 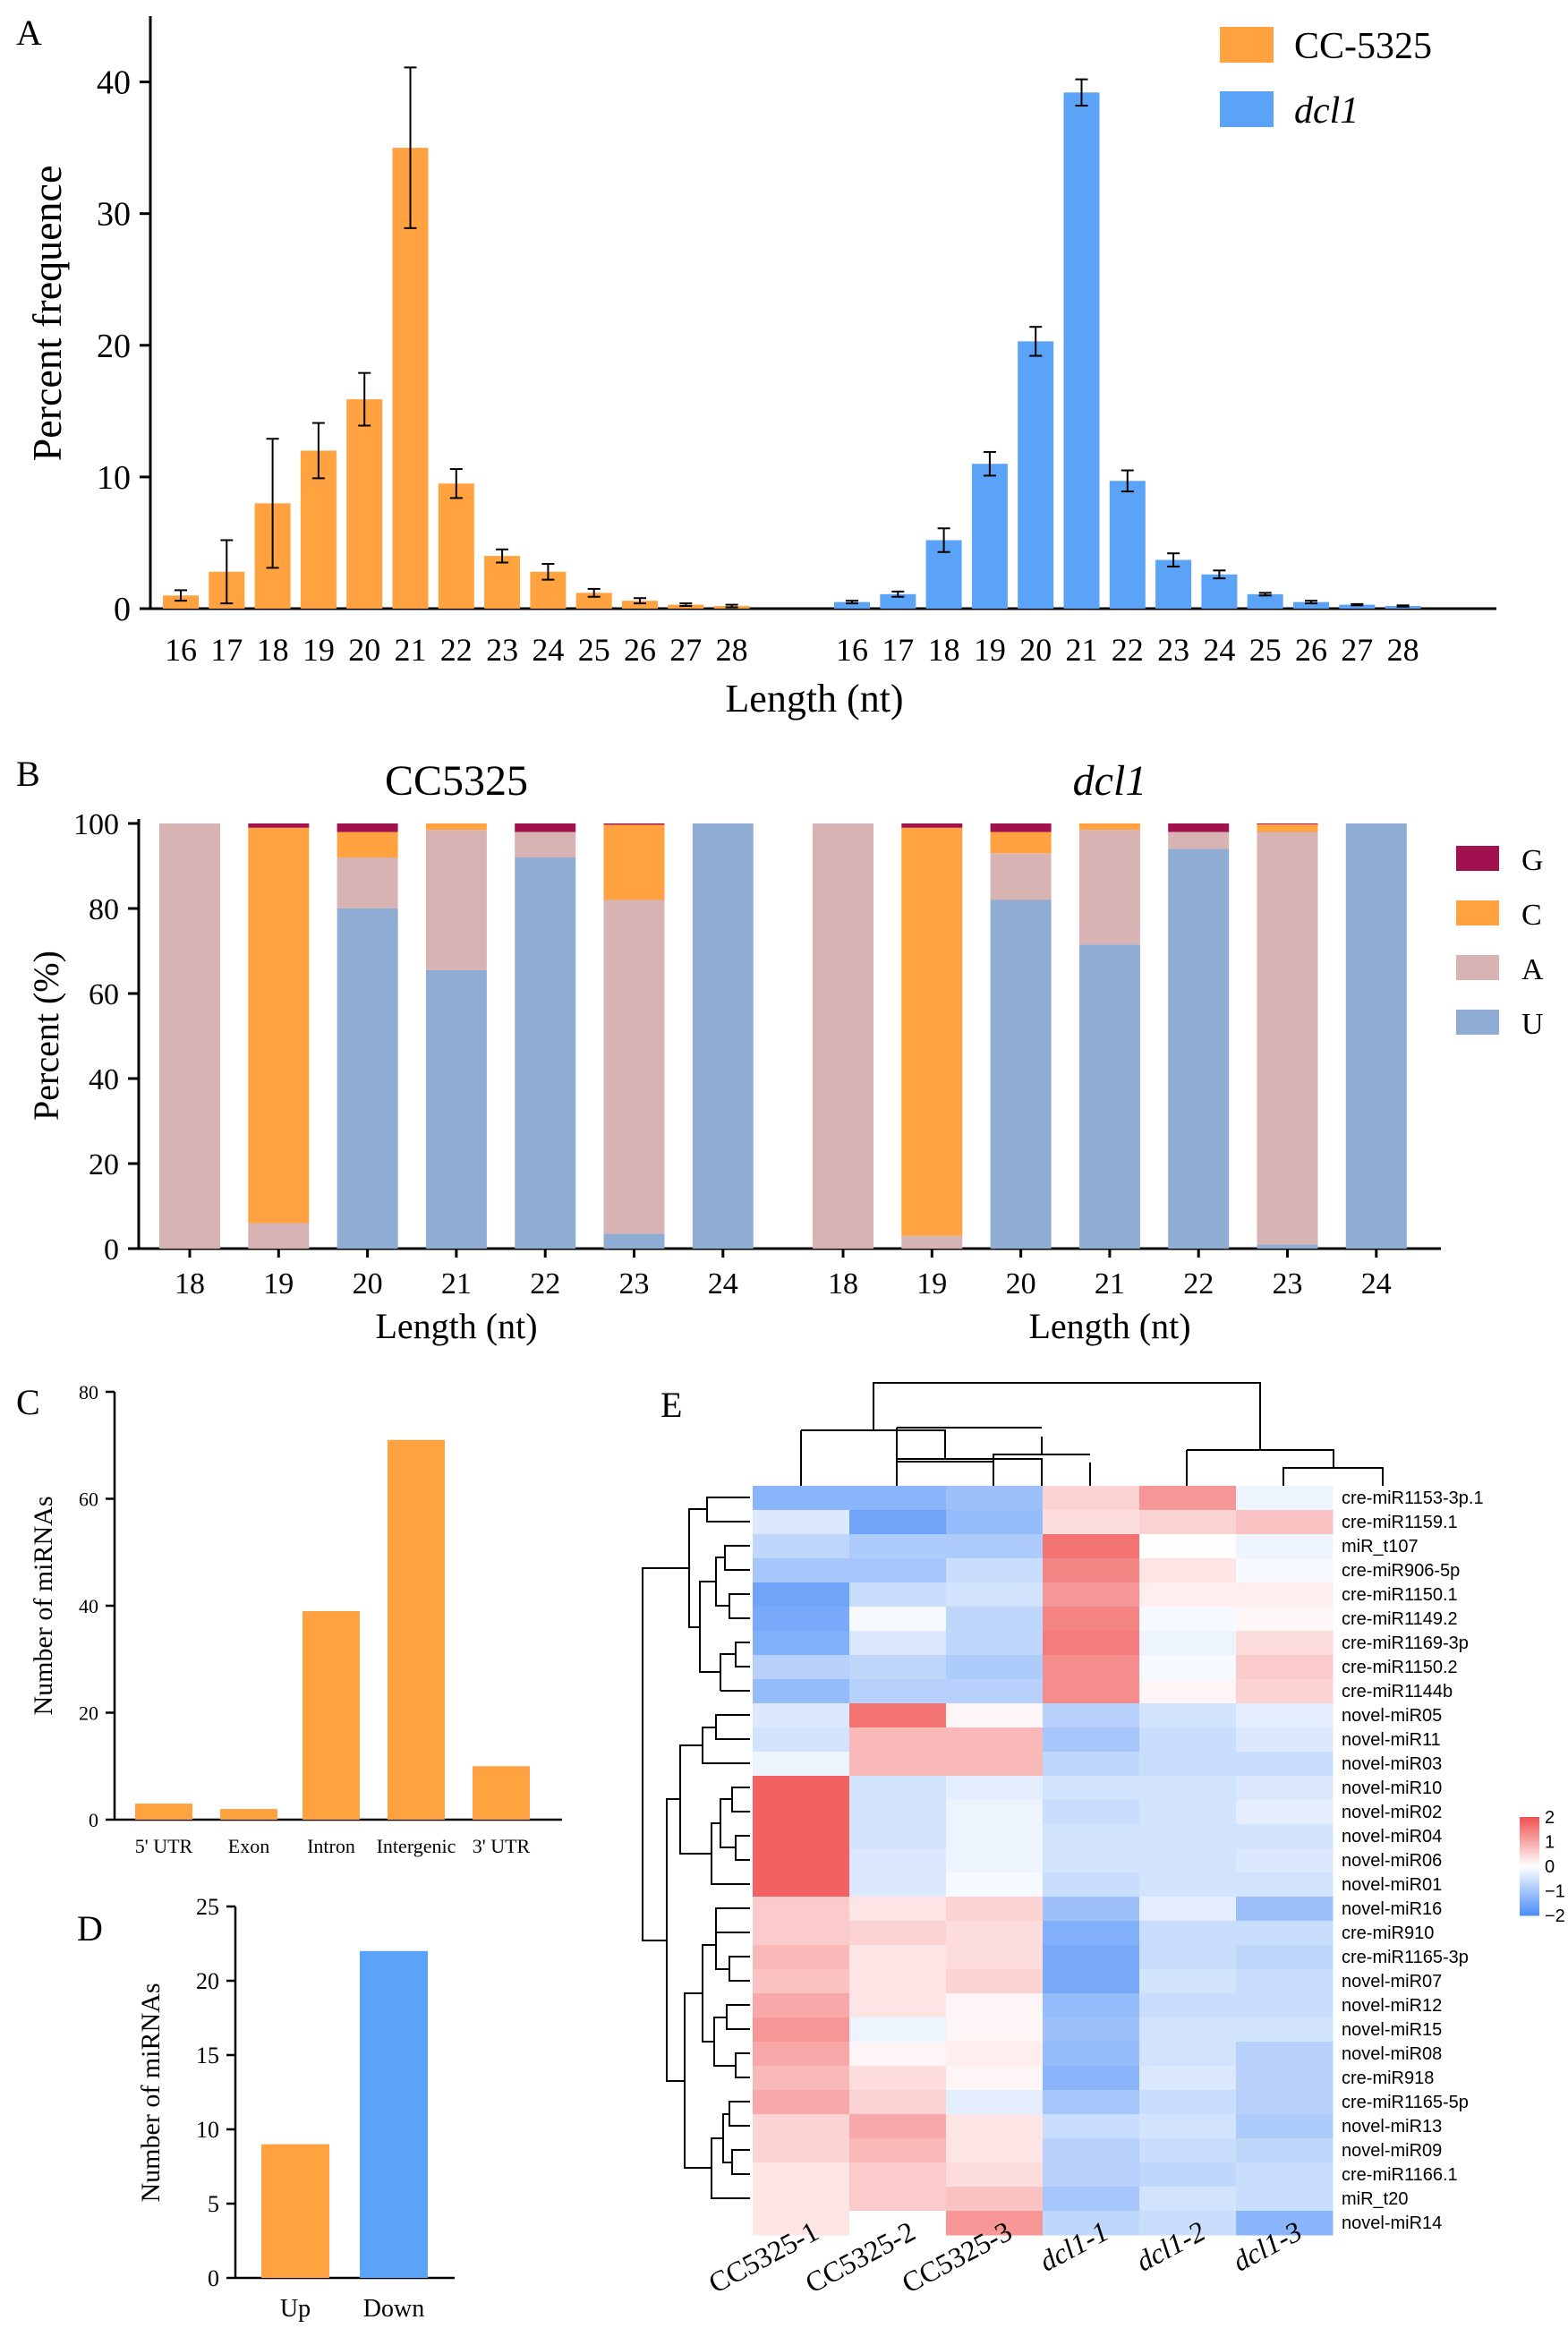 I want to click on bar-CC5325-21-U, so click(x=456, y=1109).